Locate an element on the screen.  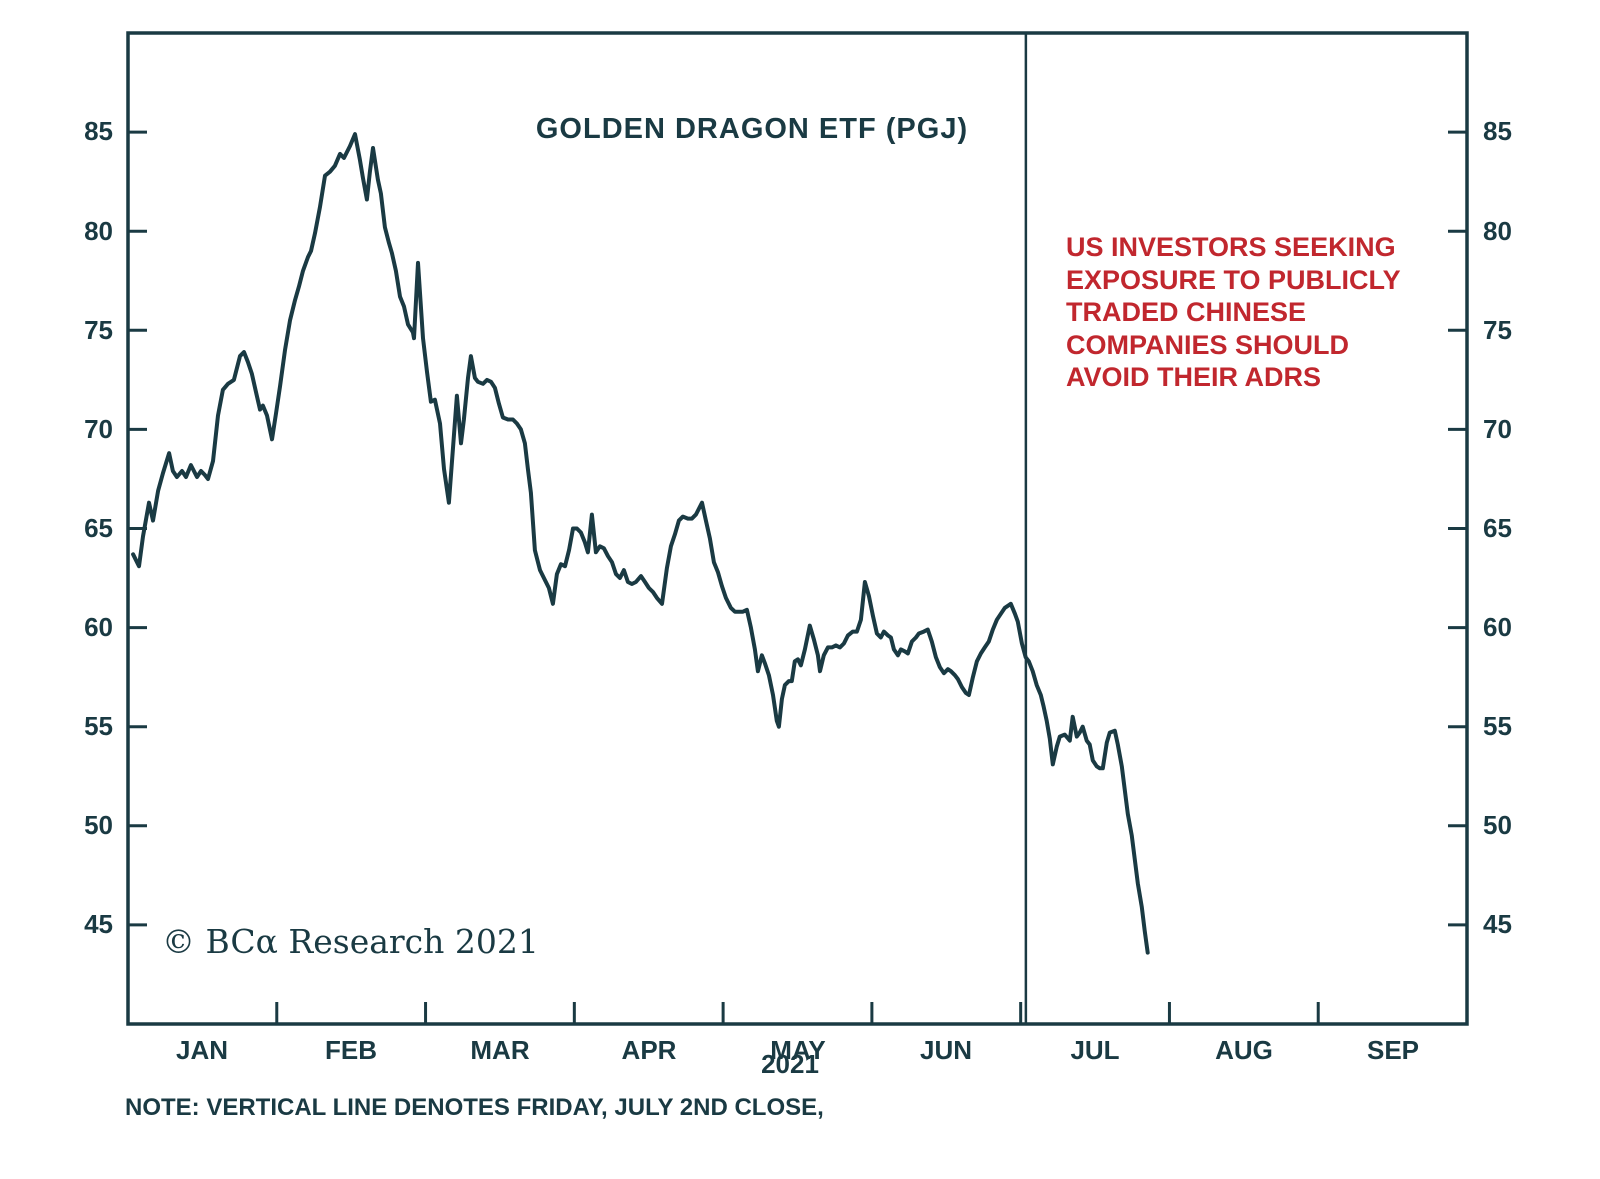
year-label: 2021 is located at coordinates (790, 1064).